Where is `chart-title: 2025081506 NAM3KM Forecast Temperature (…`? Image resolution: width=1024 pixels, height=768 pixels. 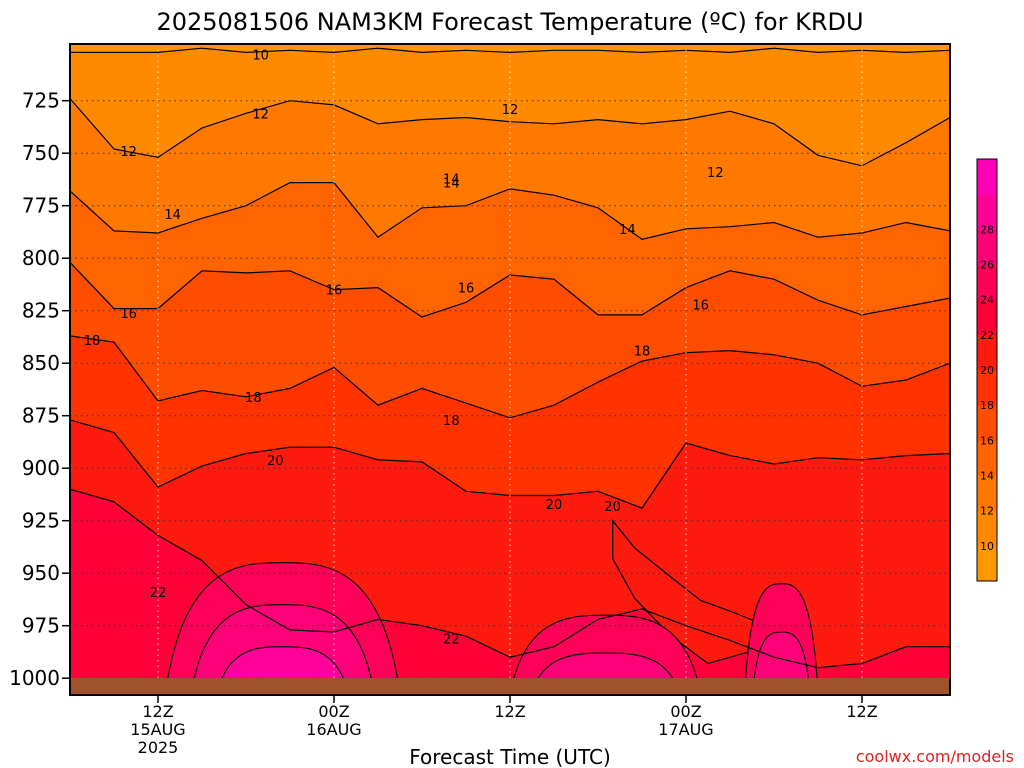 chart-title: 2025081506 NAM3KM Forecast Temperature (… is located at coordinates (509, 22).